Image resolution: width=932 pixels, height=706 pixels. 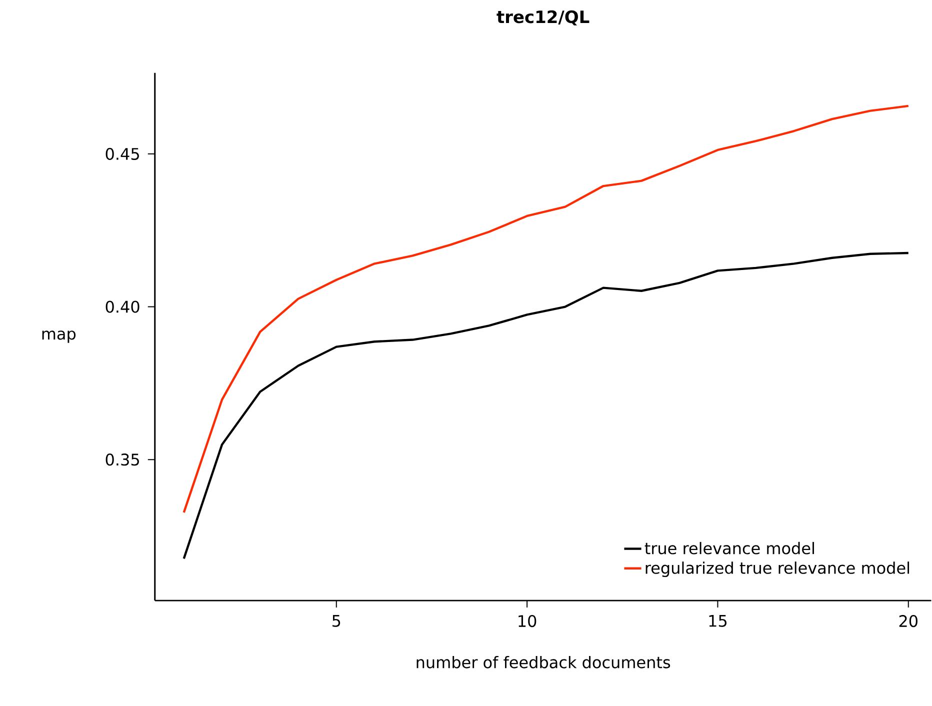 I want to click on x-tick-label: 15, so click(x=717, y=620).